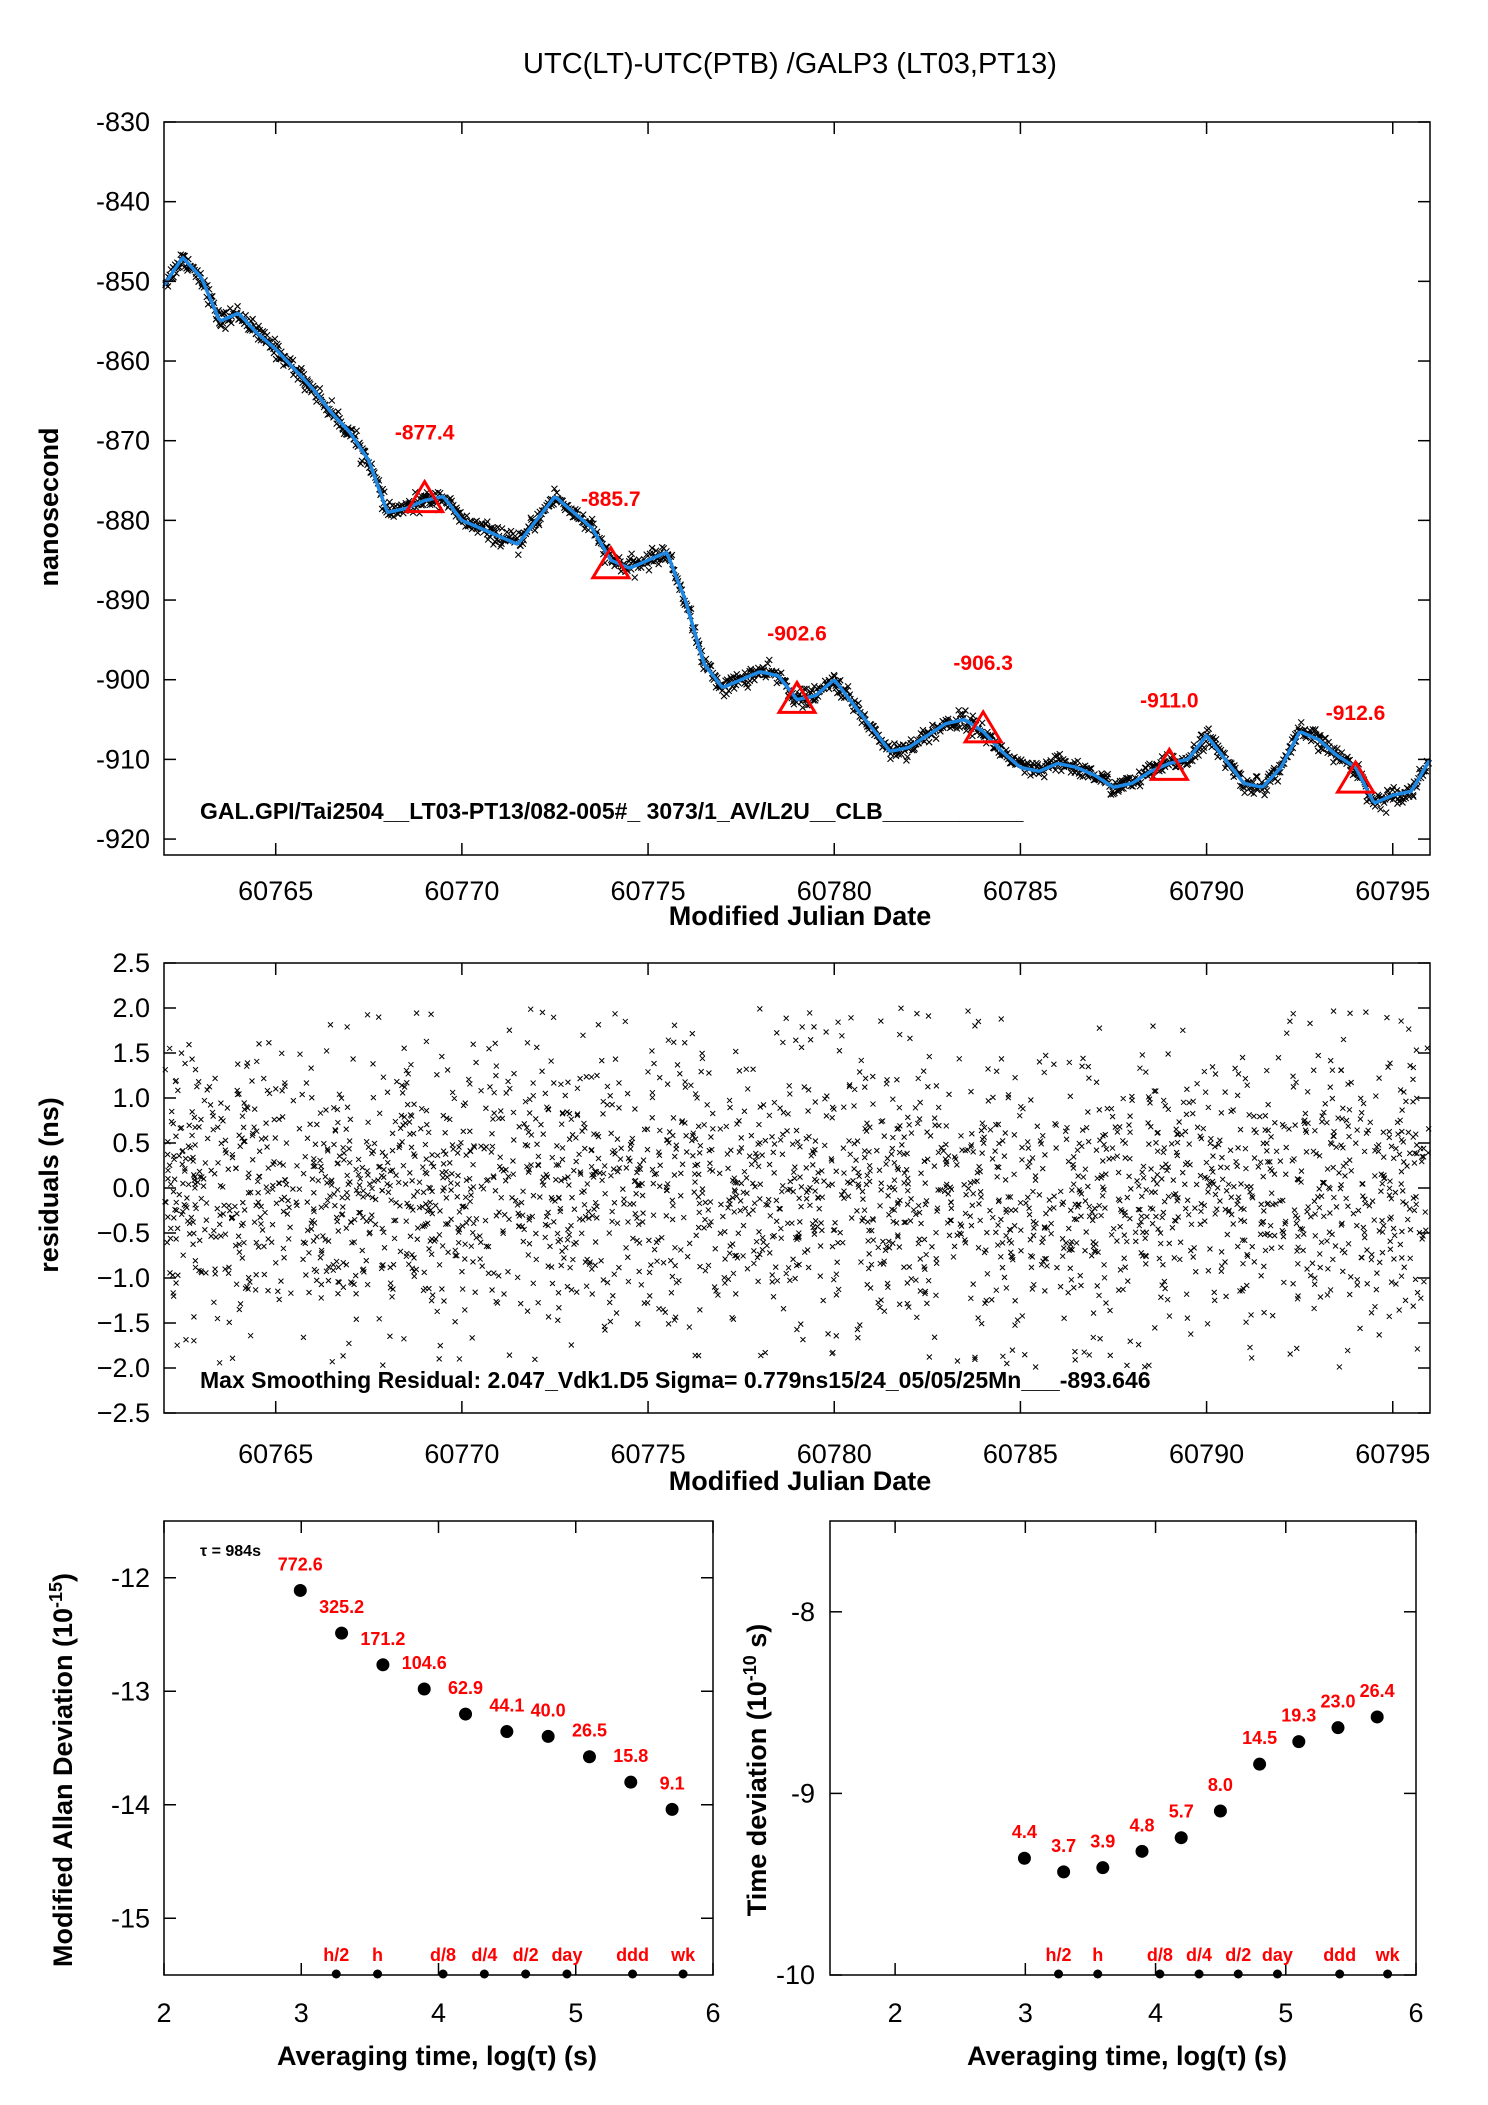  What do you see at coordinates (803, 1612) in the screenshot?
I see `y-tick-label: -8` at bounding box center [803, 1612].